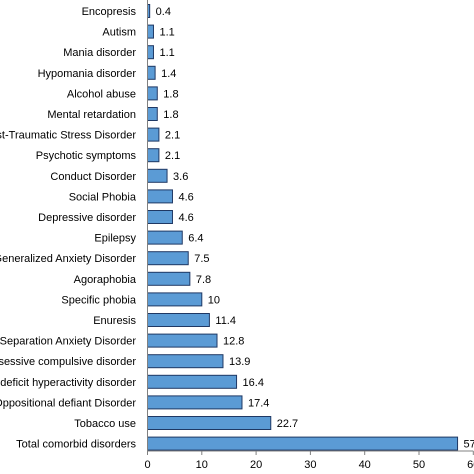 The height and width of the screenshot is (474, 474). Describe the element at coordinates (419, 465) in the screenshot. I see `x-tick-label: 50` at that location.